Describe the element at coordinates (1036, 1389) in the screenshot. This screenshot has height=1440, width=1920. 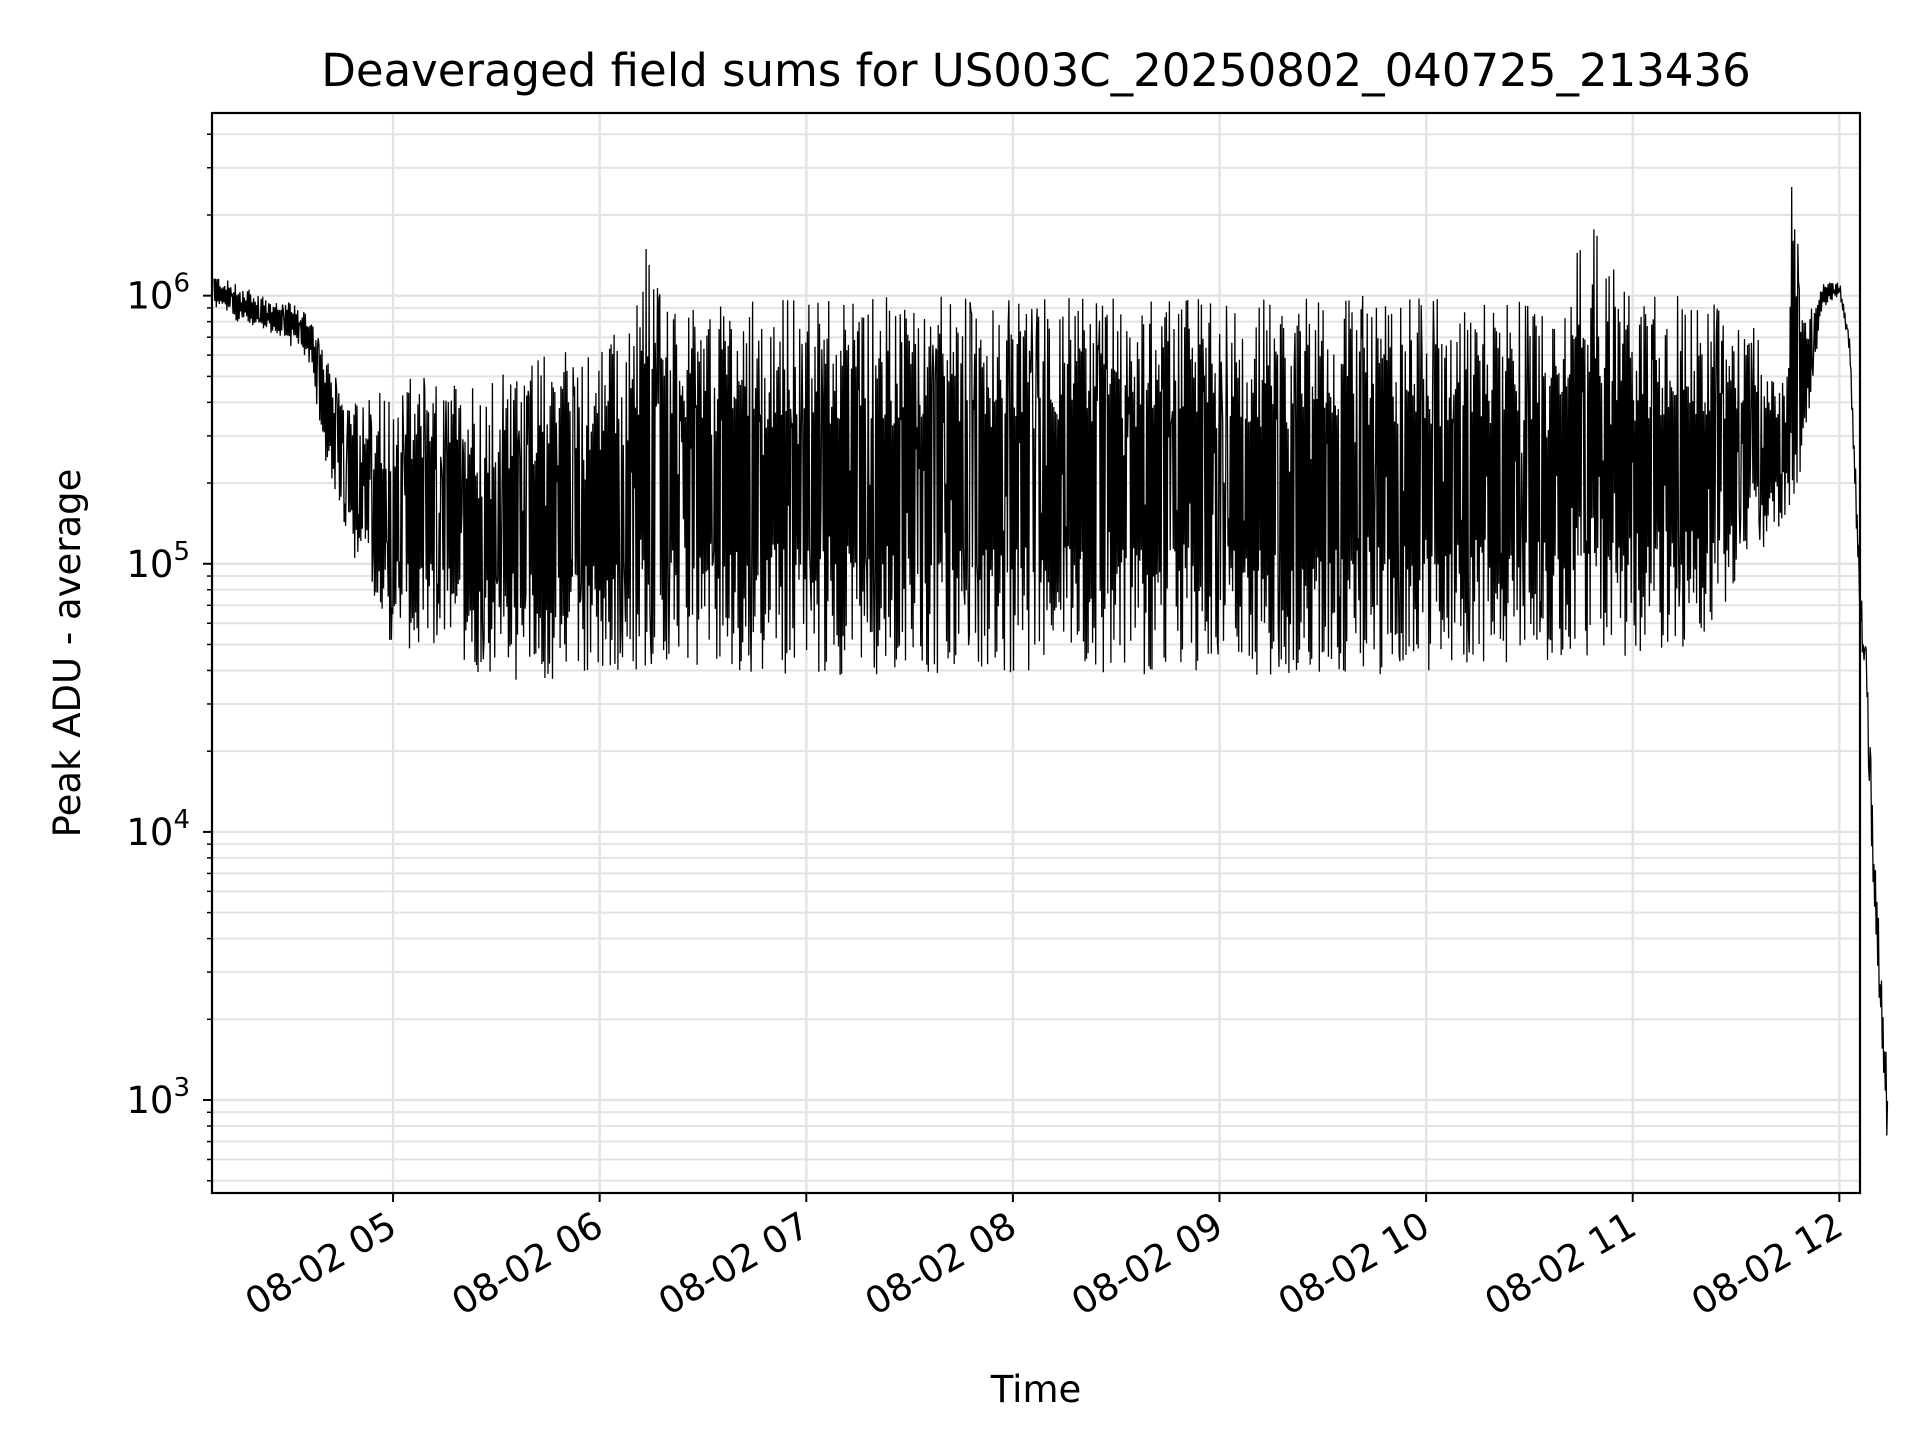
I see `x-axis-label: Time` at that location.